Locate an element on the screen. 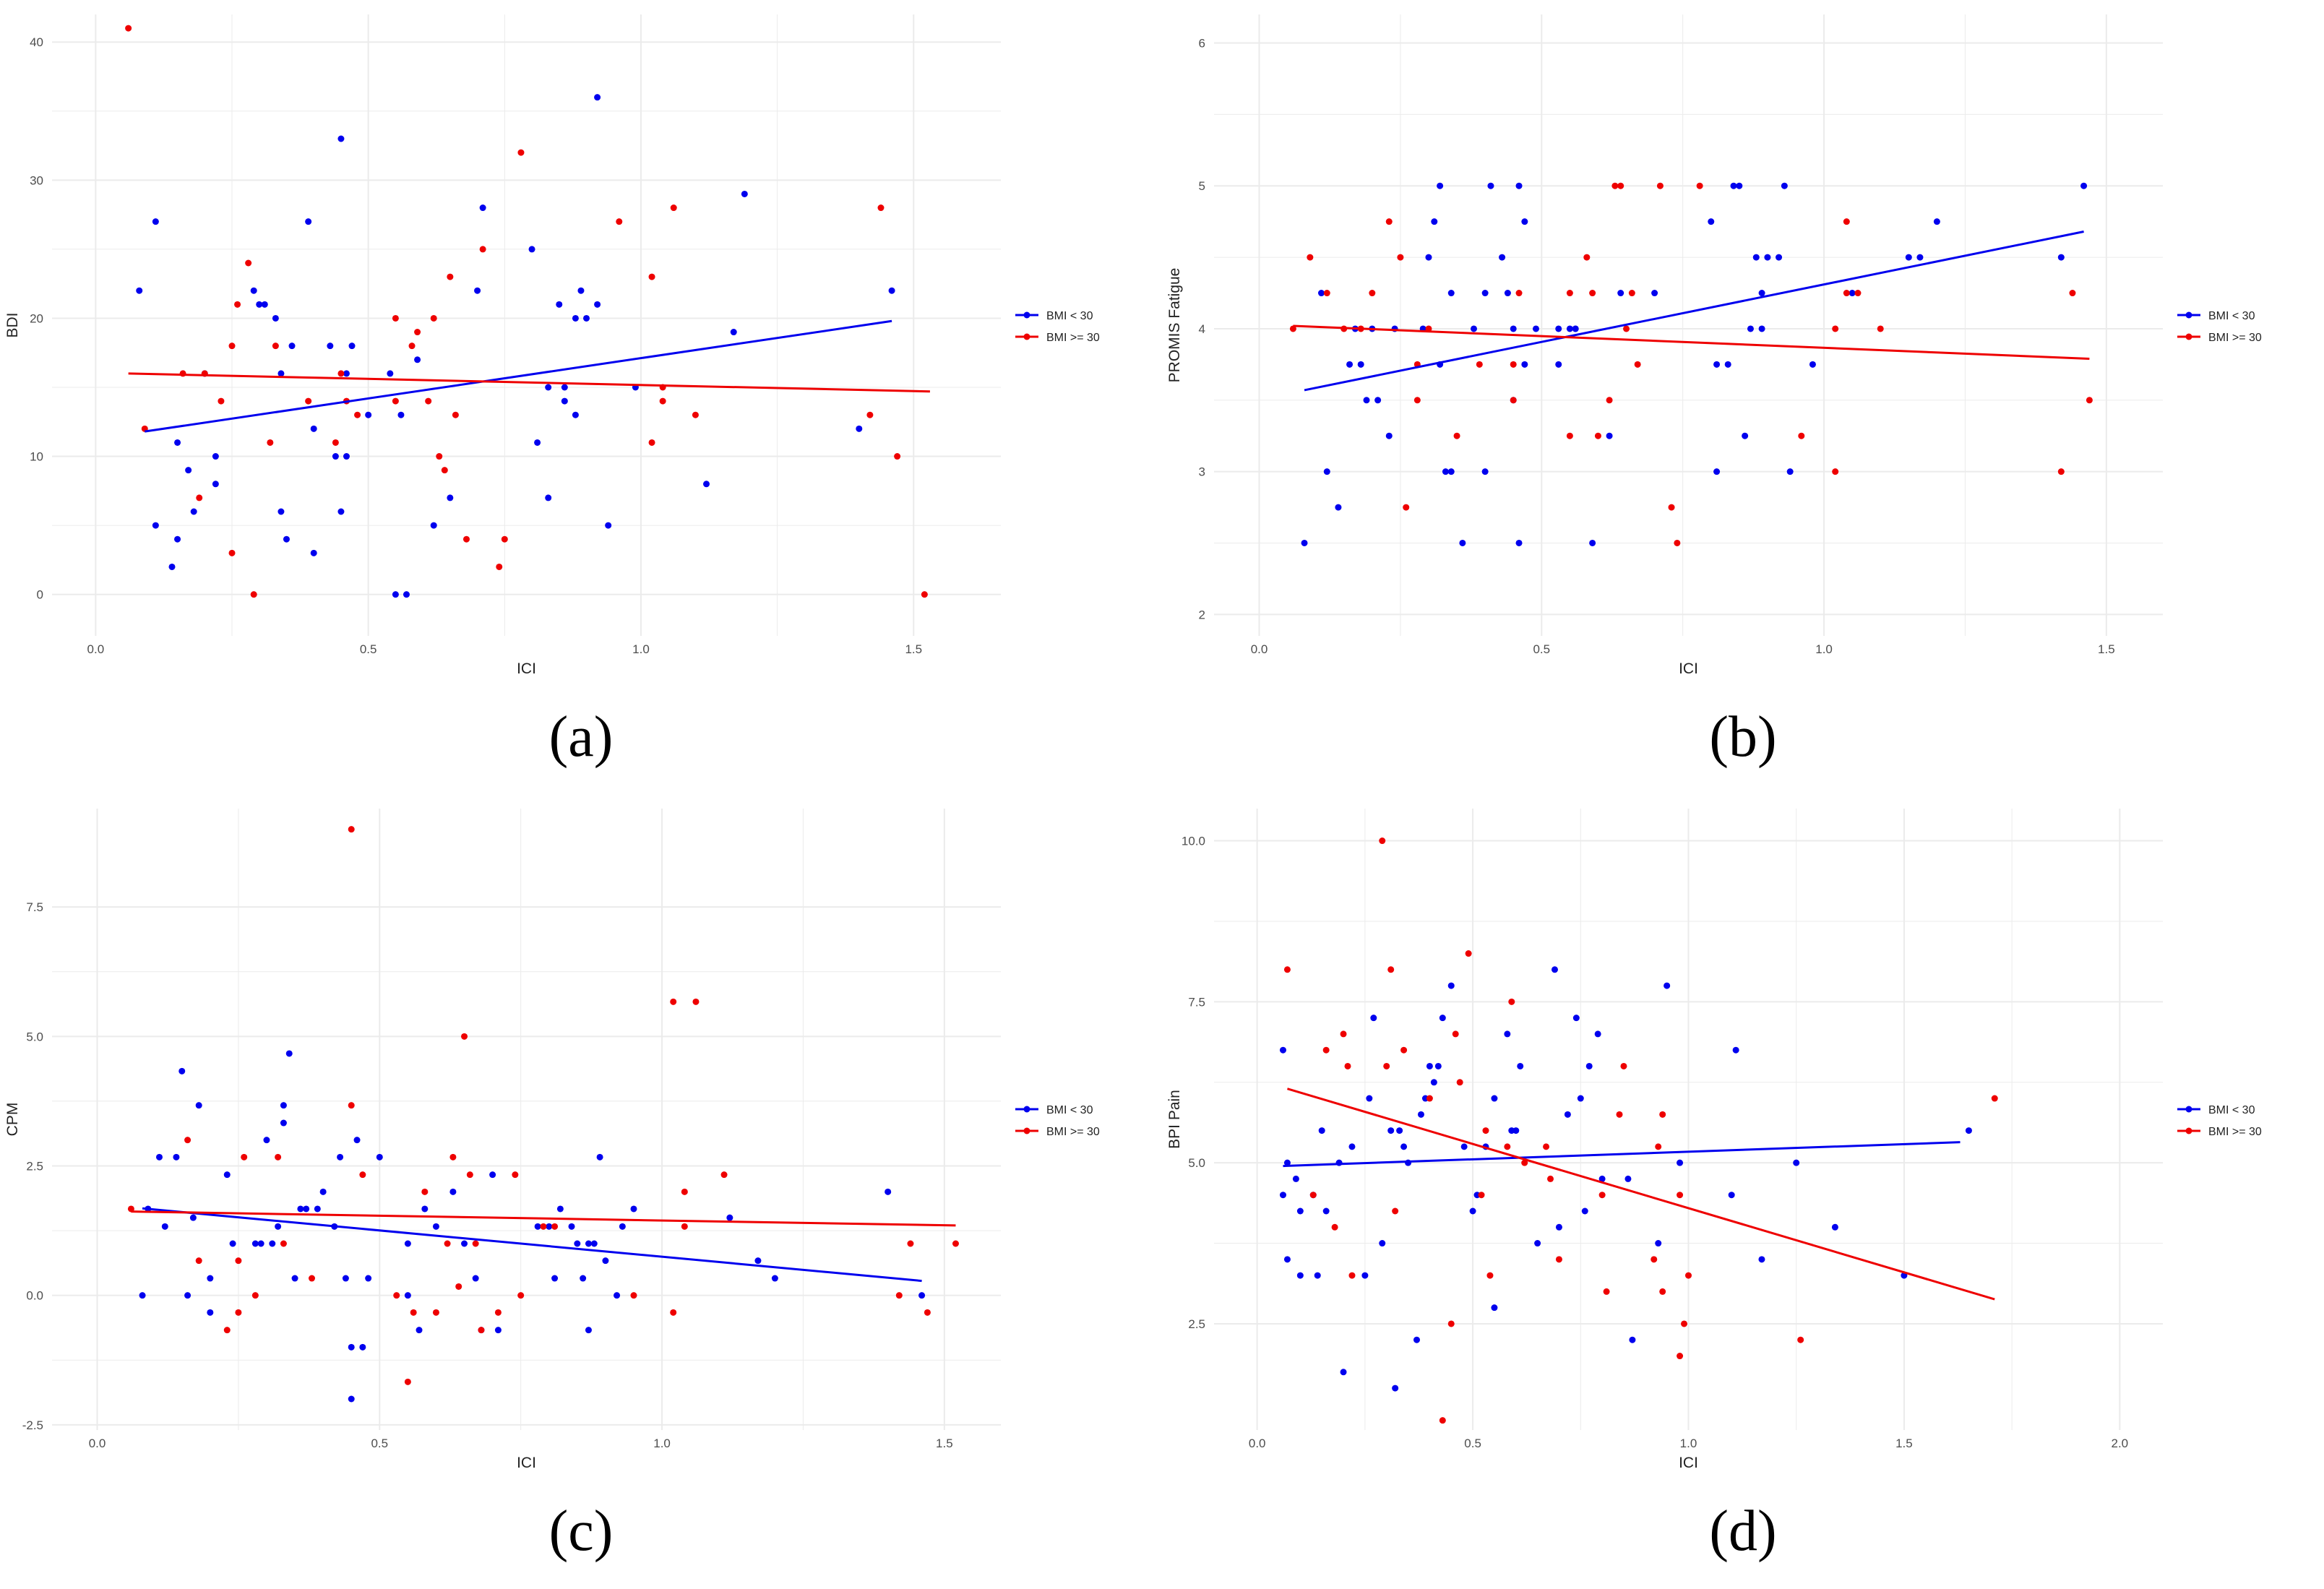  y-tick-label: 4 is located at coordinates (1202, 329).